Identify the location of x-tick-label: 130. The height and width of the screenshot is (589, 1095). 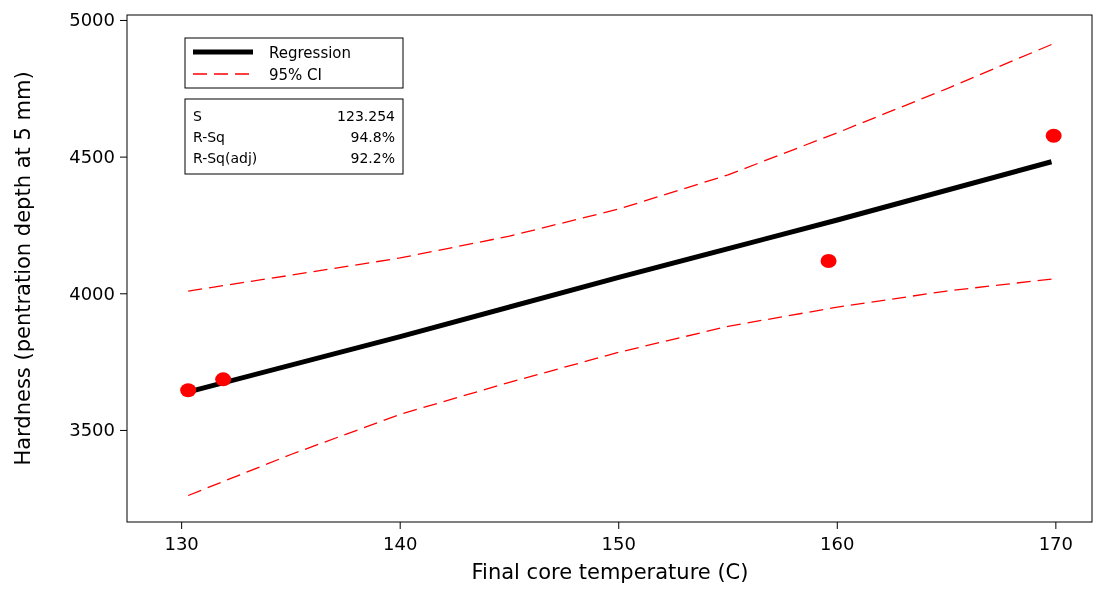
(181, 543).